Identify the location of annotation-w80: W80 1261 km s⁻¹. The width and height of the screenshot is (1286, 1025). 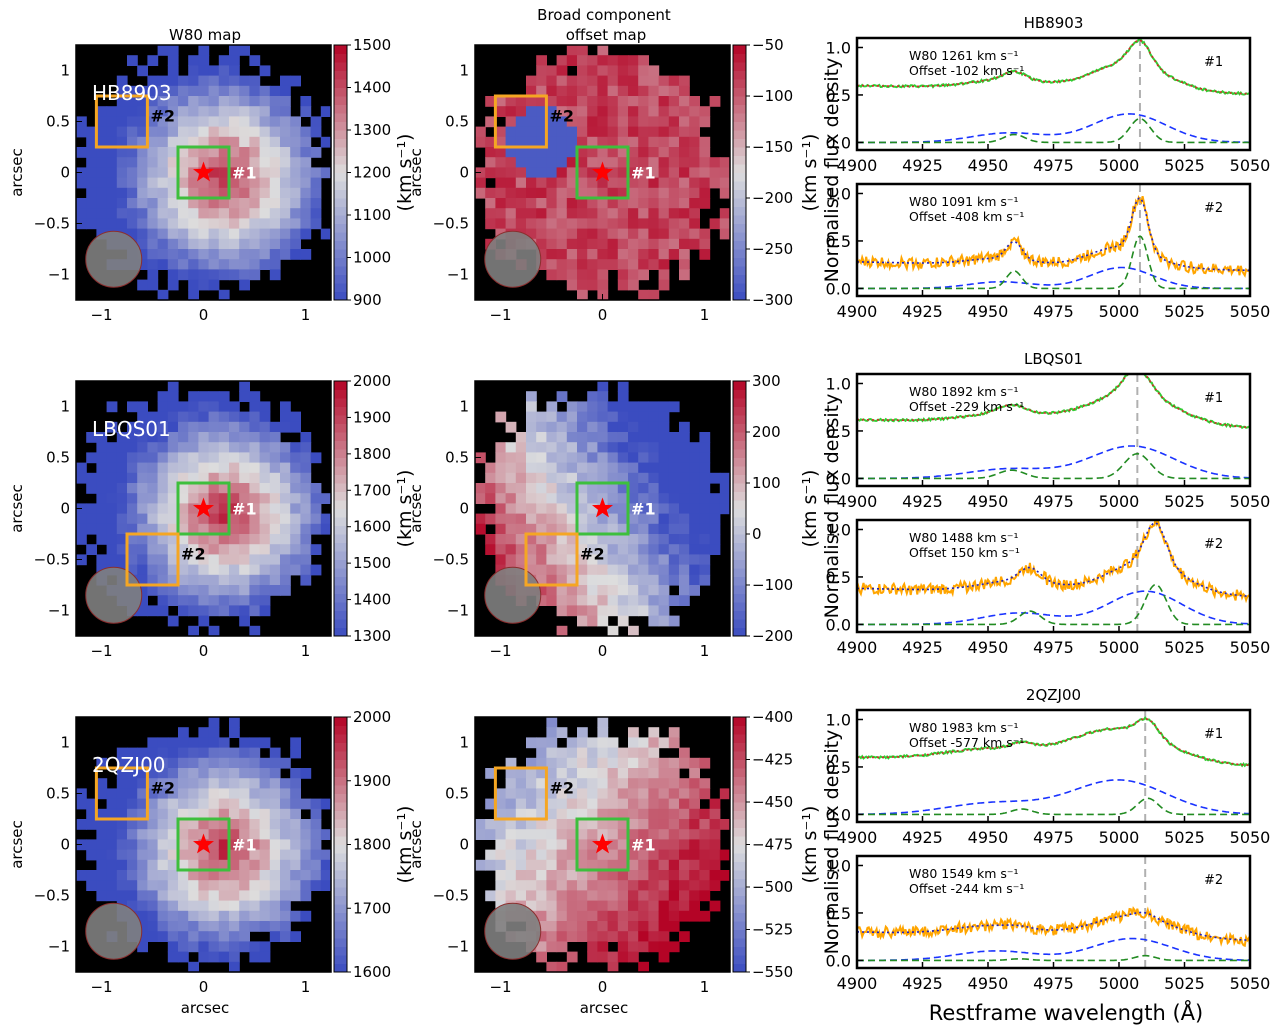
(964, 55).